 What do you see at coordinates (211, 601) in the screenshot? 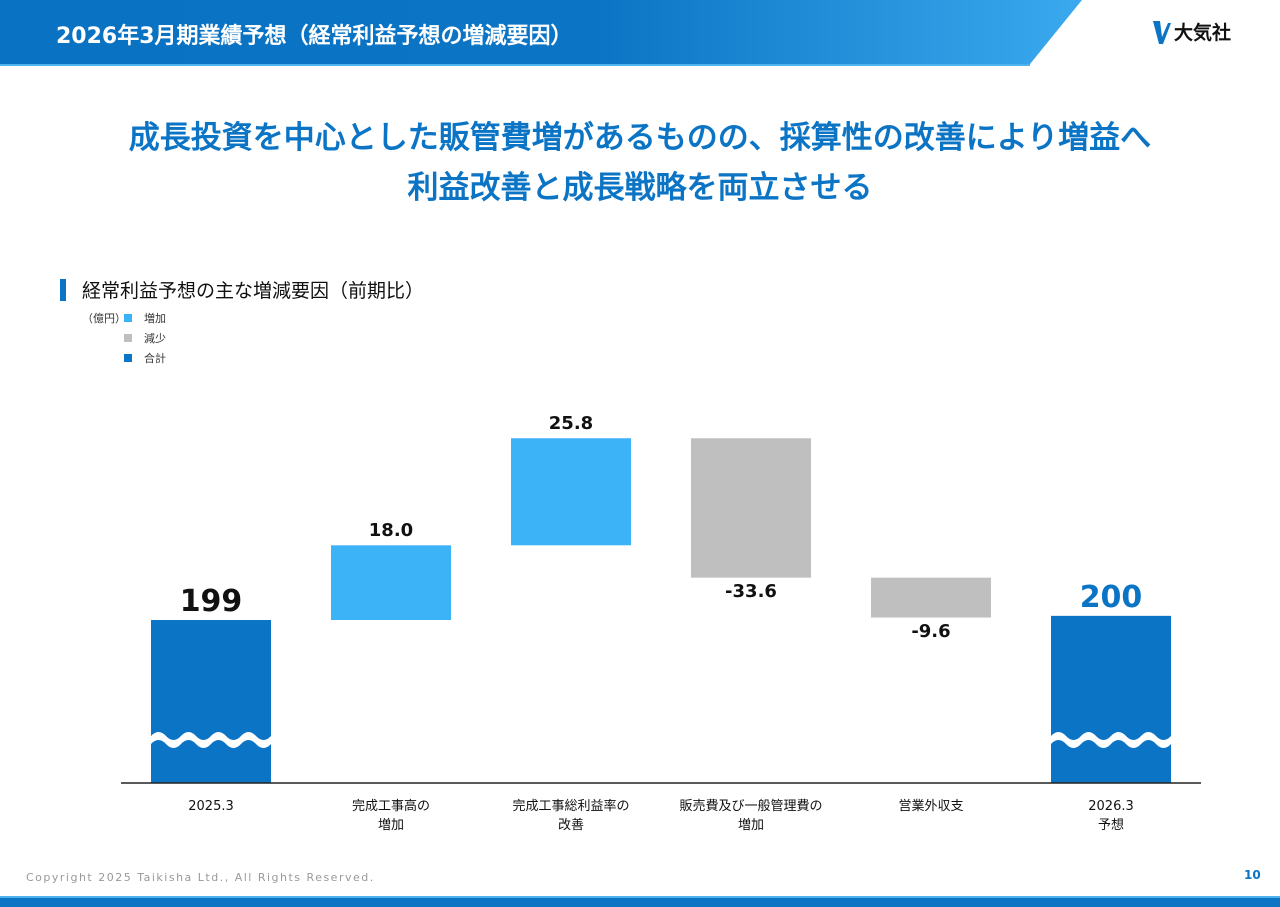
I see `data-label-0: 199` at bounding box center [211, 601].